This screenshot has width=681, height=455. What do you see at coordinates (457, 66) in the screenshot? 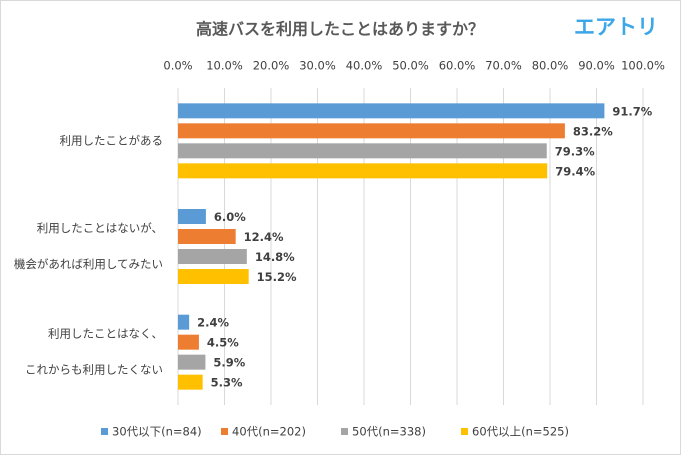
I see `x-tick-label: 60.0%` at bounding box center [457, 66].